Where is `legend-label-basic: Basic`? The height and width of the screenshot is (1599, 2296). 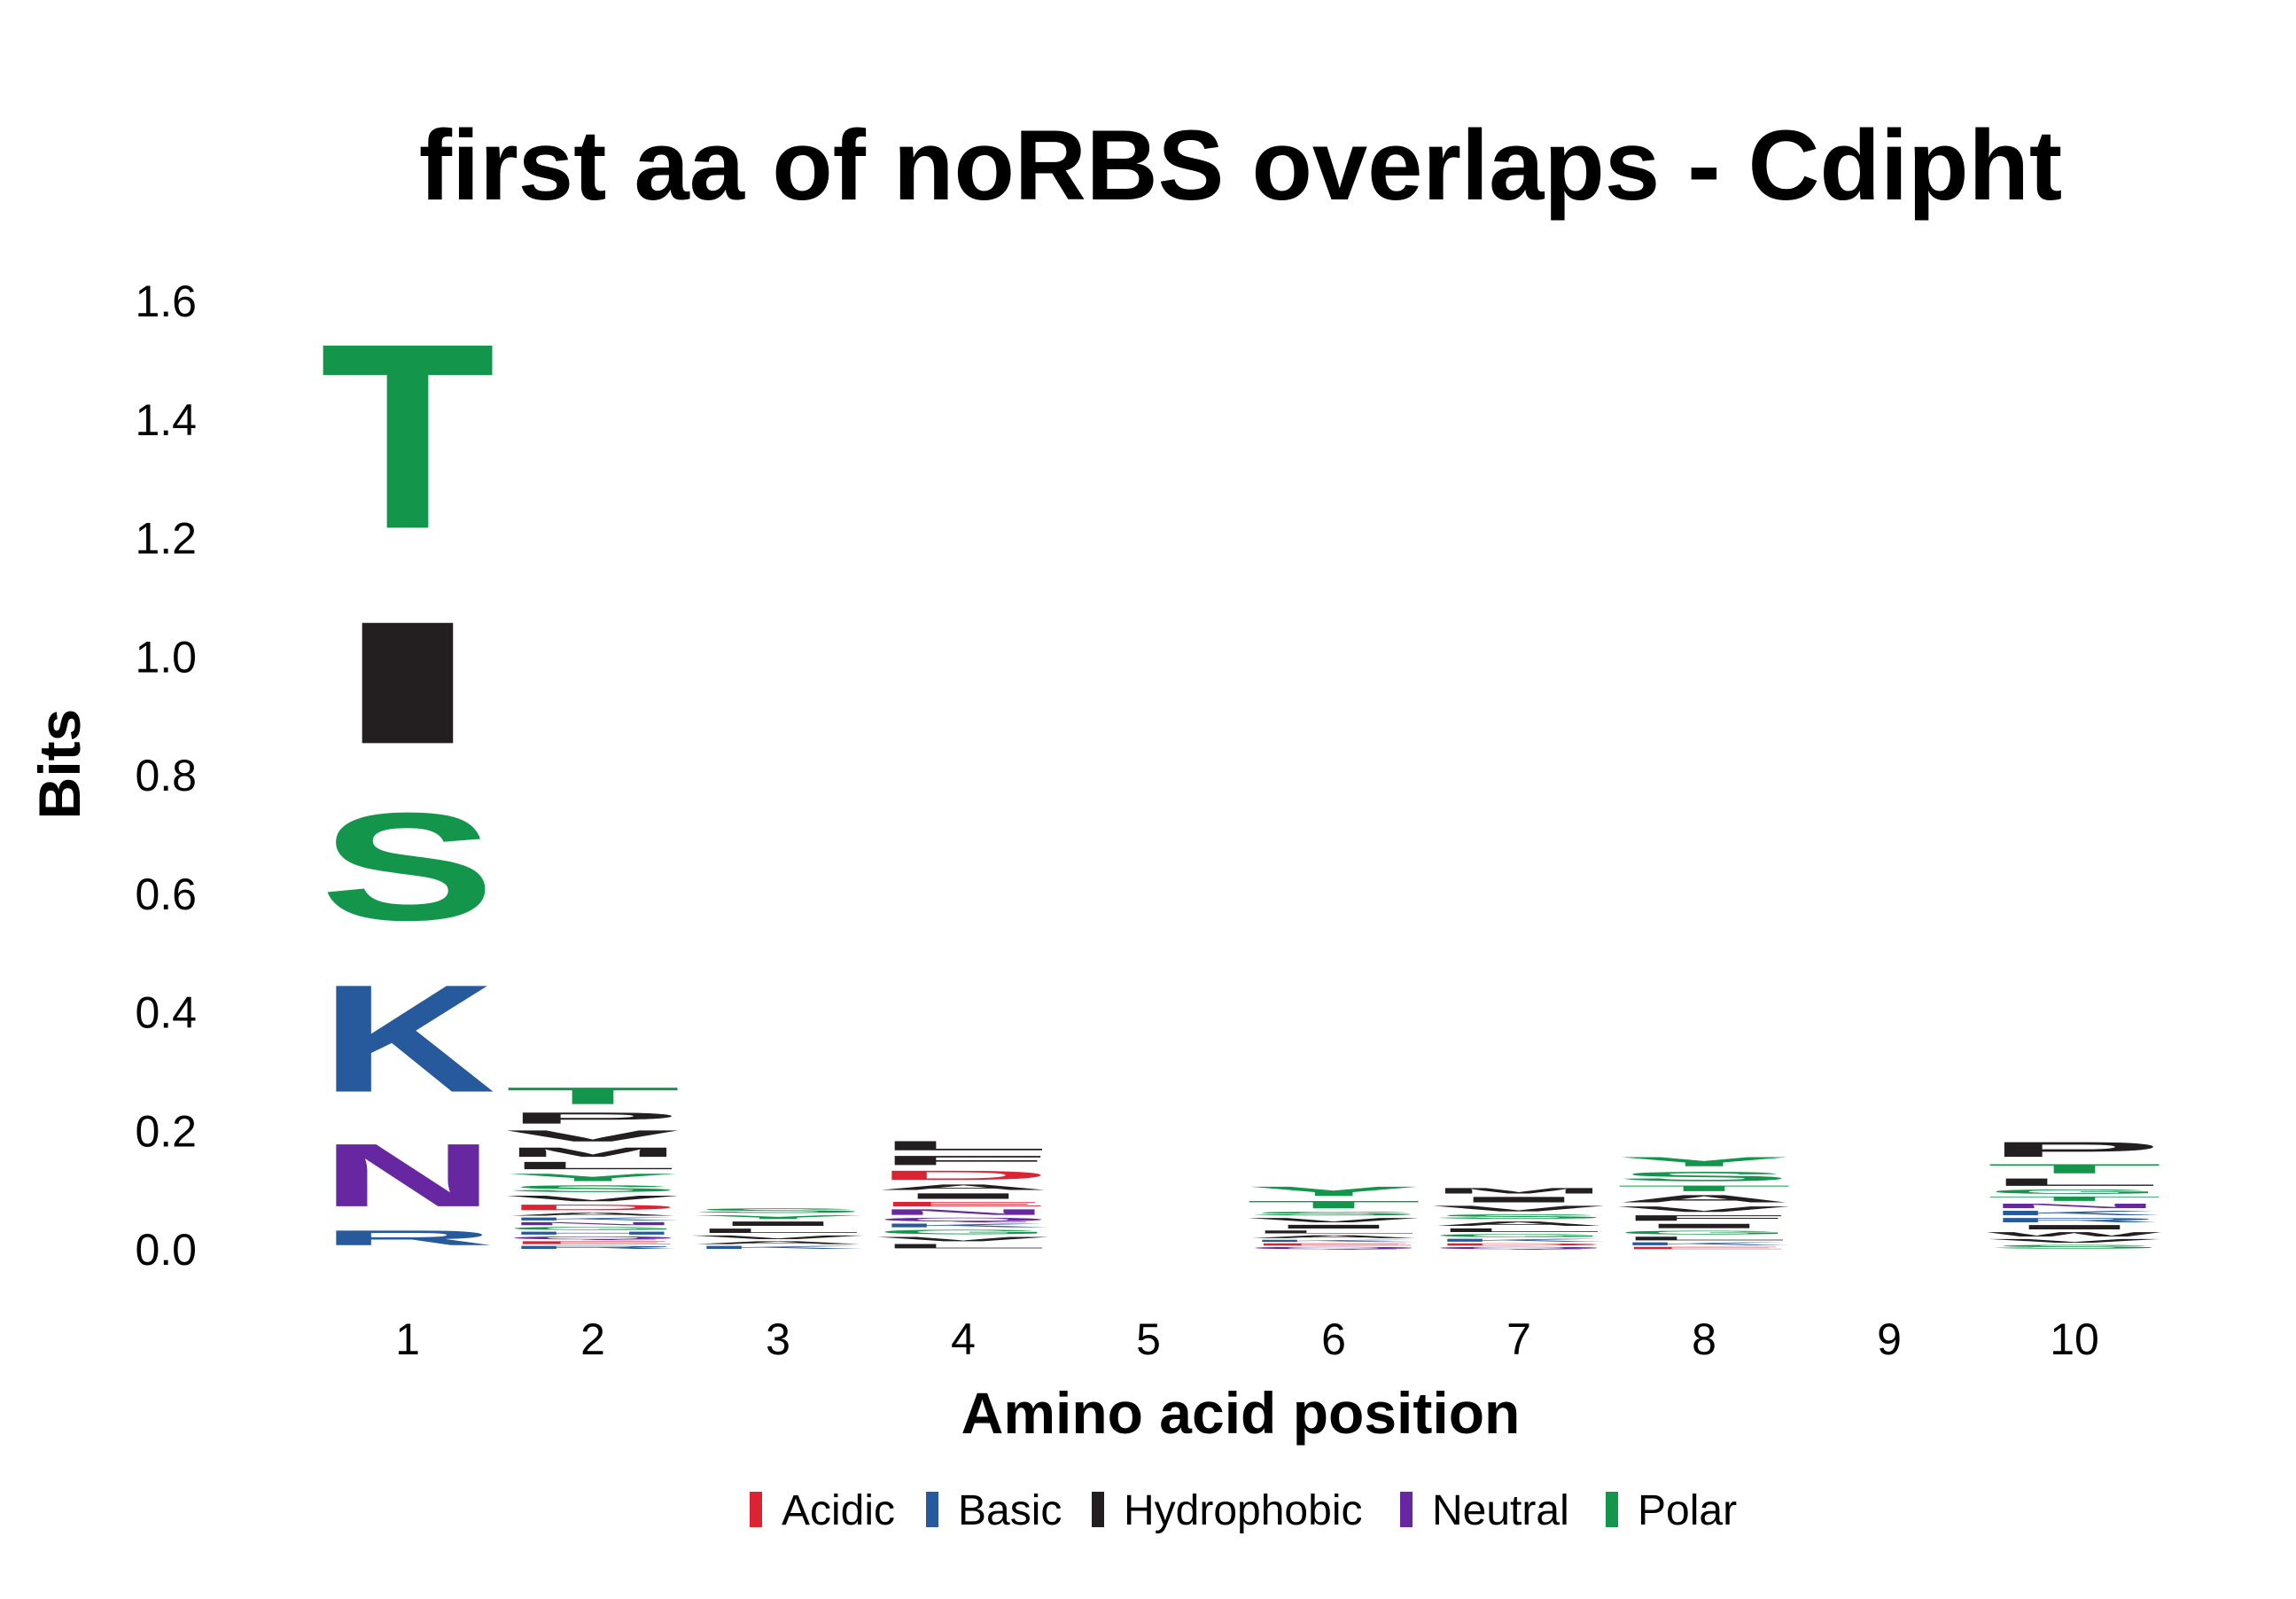
legend-label-basic: Basic is located at coordinates (1010, 1510).